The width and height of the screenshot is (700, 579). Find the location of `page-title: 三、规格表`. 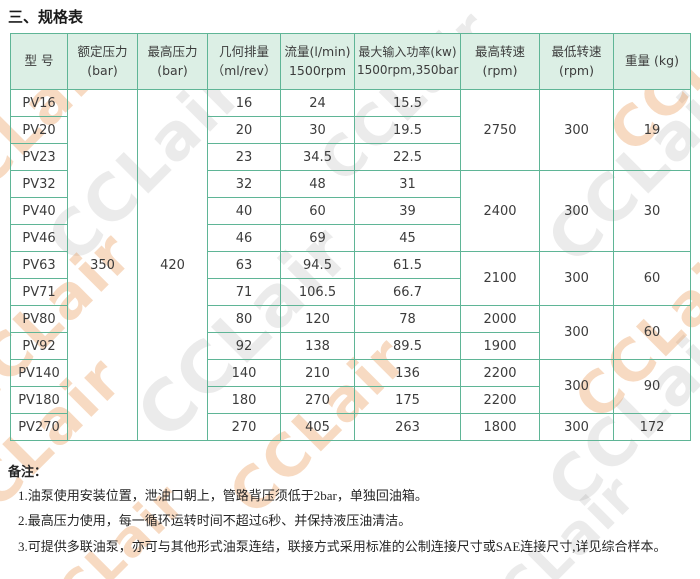

page-title: 三、规格表 is located at coordinates (46, 18).